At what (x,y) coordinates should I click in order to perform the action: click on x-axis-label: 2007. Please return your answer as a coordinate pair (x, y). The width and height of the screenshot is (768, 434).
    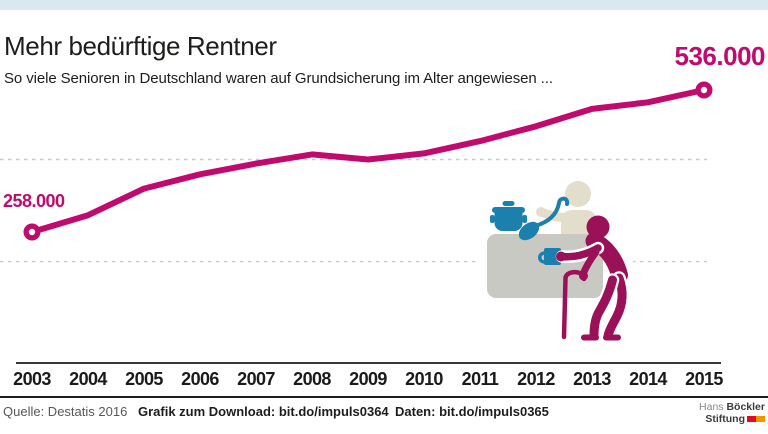
    Looking at the image, I should click on (256, 379).